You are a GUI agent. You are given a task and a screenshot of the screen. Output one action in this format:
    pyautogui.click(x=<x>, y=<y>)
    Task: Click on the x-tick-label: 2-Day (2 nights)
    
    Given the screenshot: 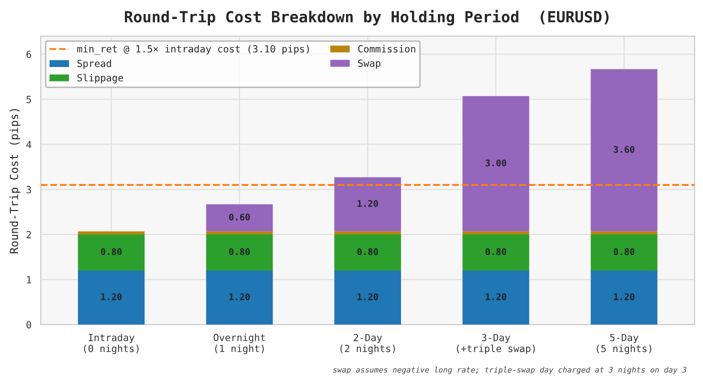 What is the action you would take?
    pyautogui.click(x=367, y=344)
    